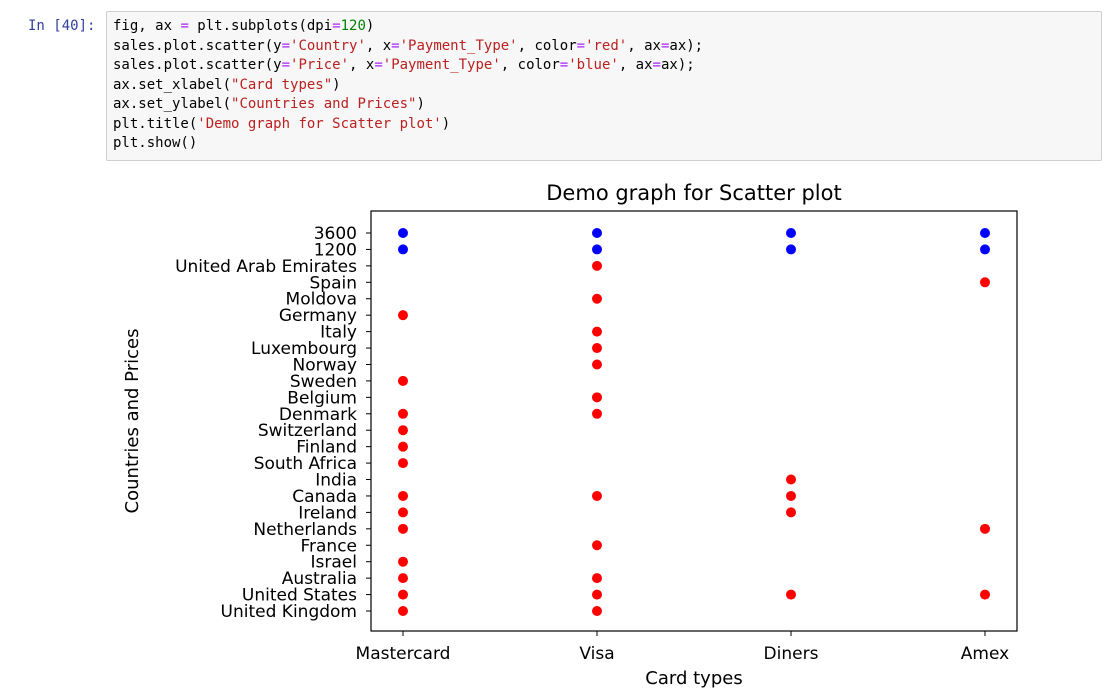 This screenshot has width=1104, height=695. What do you see at coordinates (319, 579) in the screenshot?
I see `y-tick-label: Australia` at bounding box center [319, 579].